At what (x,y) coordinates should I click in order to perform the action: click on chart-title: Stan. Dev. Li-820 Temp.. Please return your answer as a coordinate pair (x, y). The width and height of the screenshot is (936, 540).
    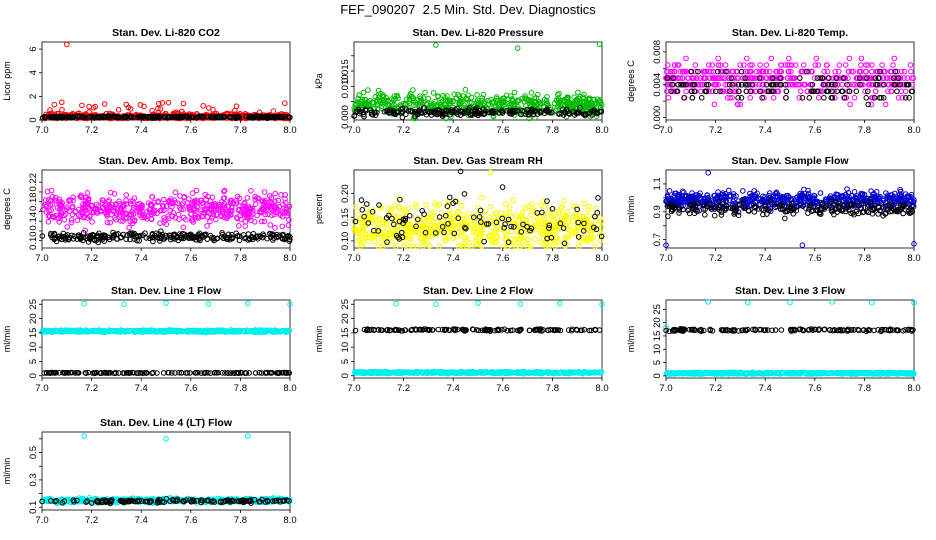
    Looking at the image, I should click on (790, 33).